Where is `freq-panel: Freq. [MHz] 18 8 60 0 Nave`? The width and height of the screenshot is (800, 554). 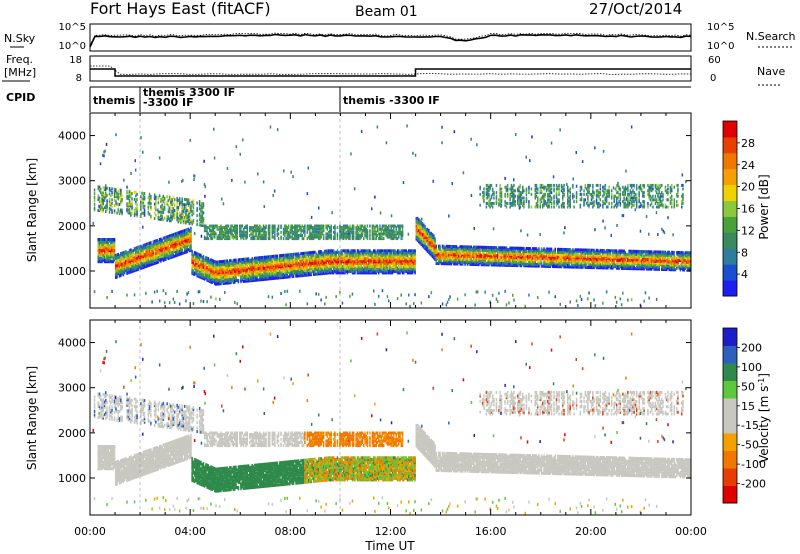 freq-panel: Freq. [MHz] 18 8 60 0 Nave is located at coordinates (393, 69).